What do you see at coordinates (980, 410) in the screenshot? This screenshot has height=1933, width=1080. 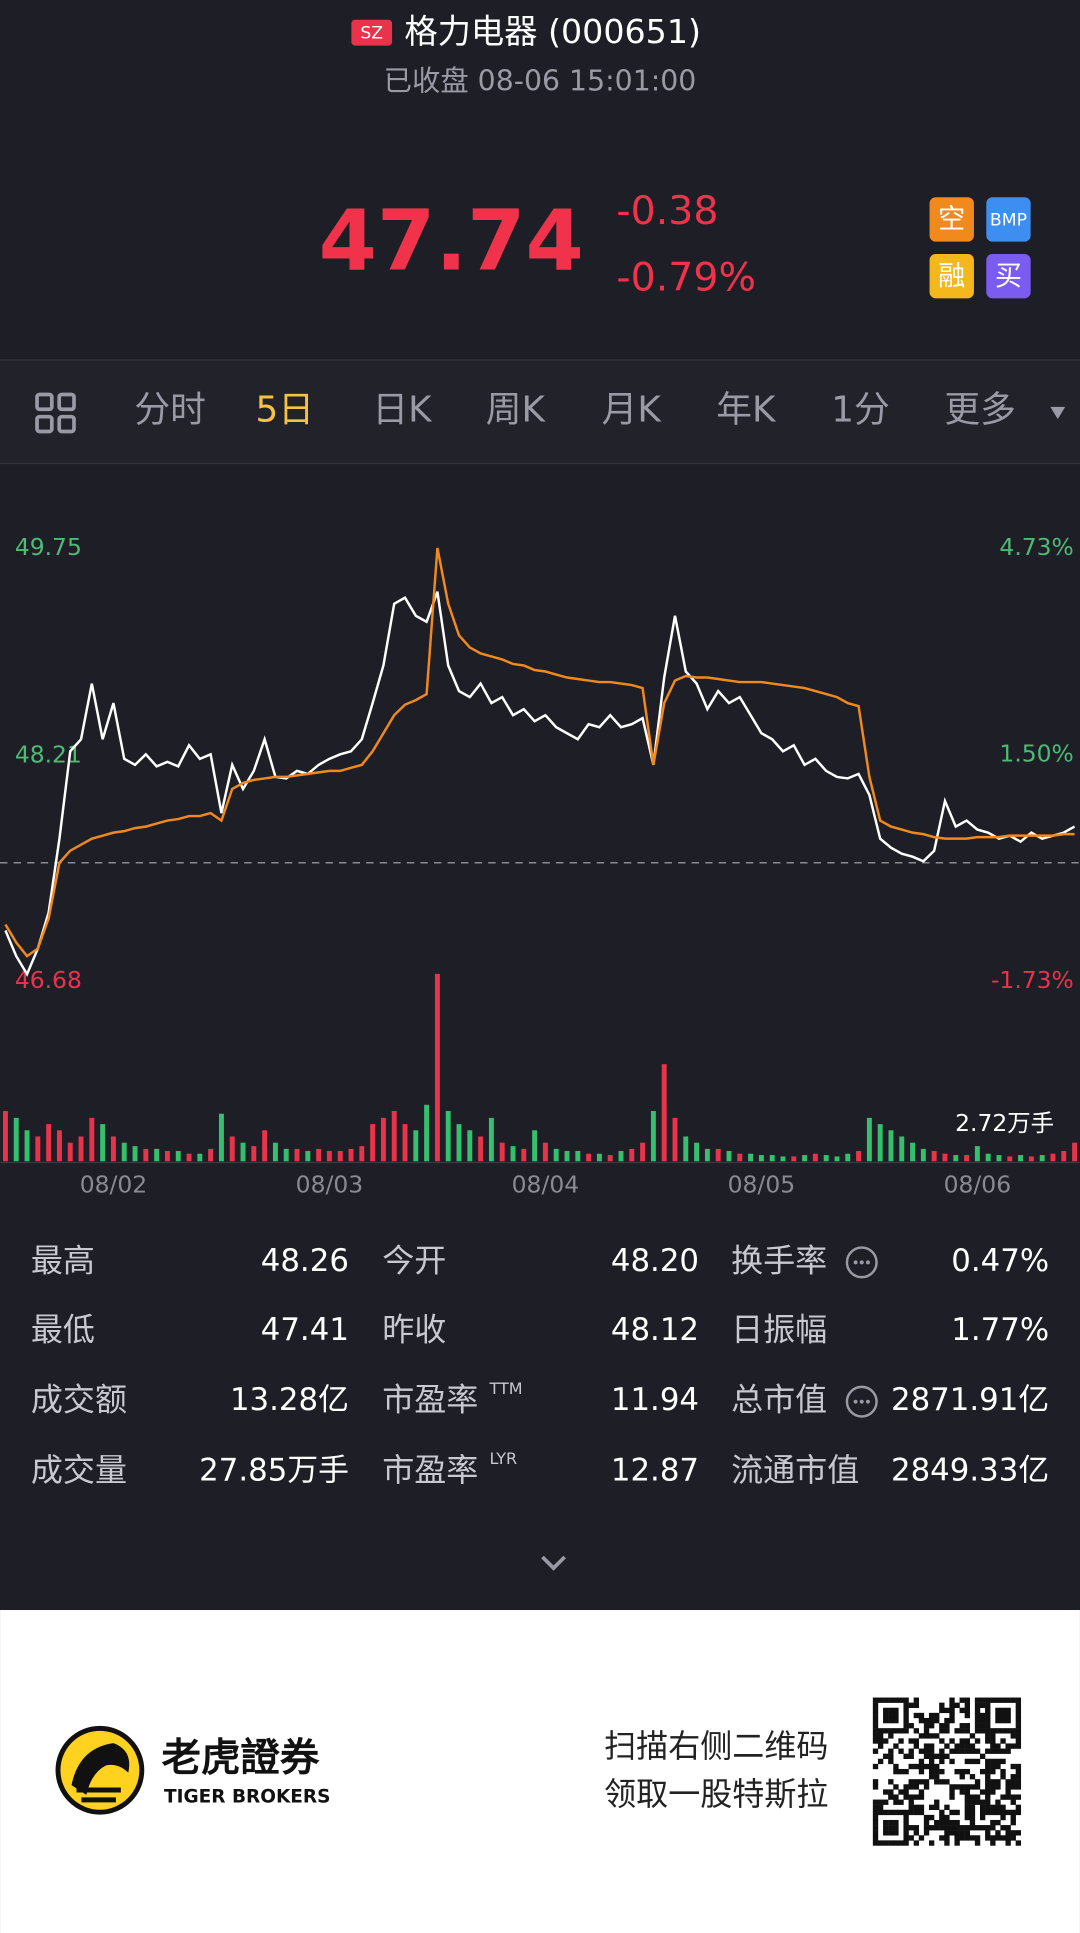 I see `tab: 更多` at bounding box center [980, 410].